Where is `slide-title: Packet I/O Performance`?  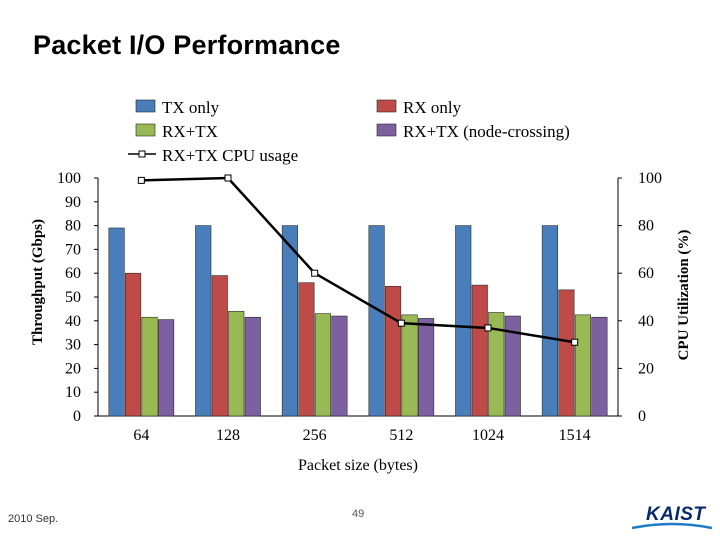
slide-title: Packet I/O Performance is located at coordinates (187, 45).